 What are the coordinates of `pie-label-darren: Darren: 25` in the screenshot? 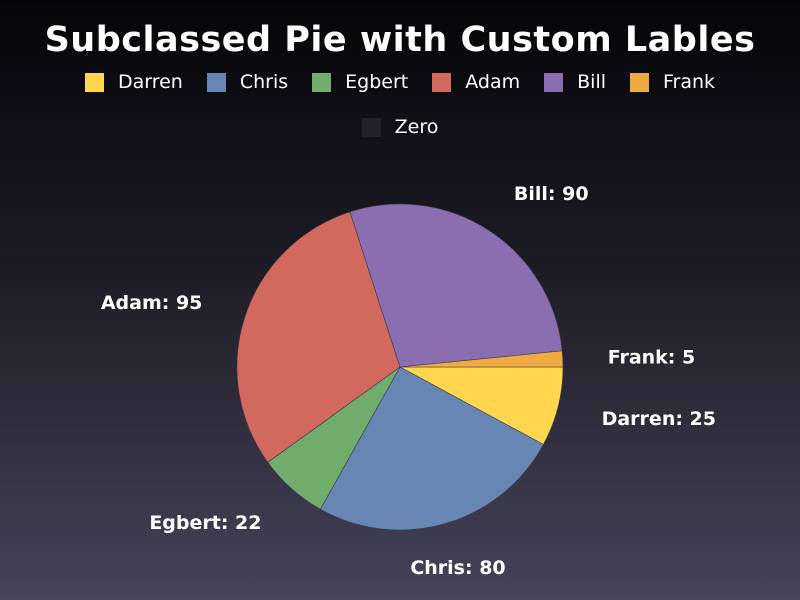 It's located at (659, 419).